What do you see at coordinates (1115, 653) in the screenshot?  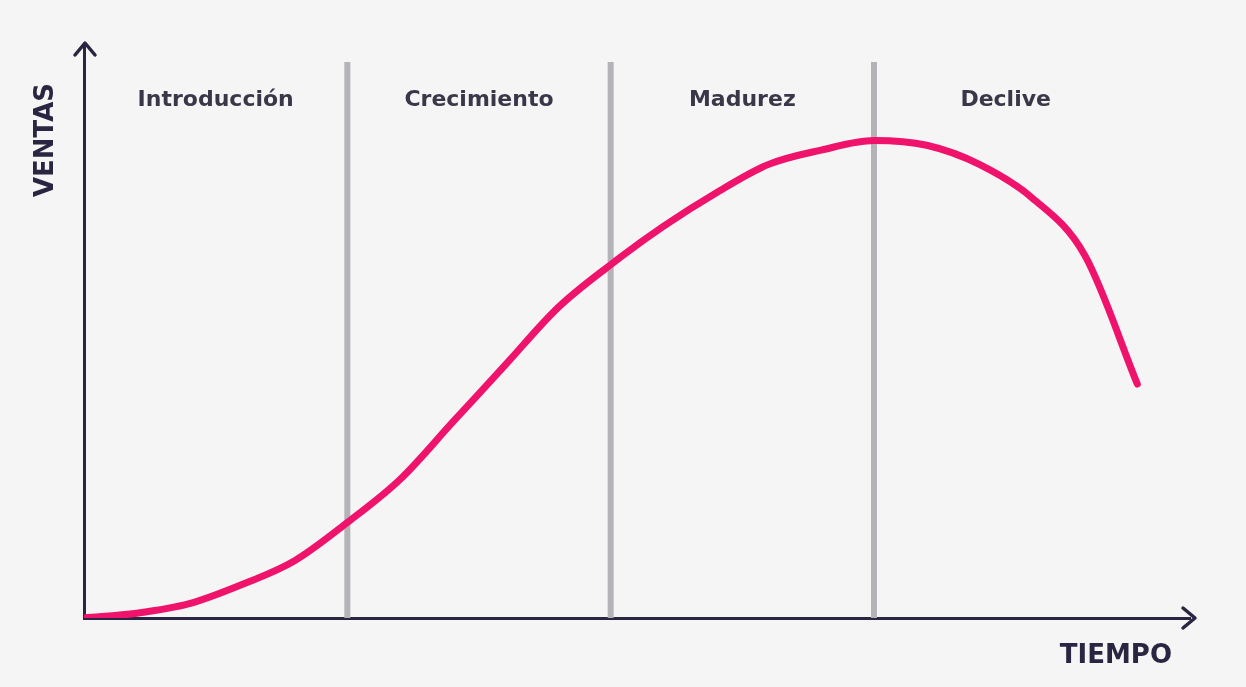 I see `x-axis-title: TIEMPO` at bounding box center [1115, 653].